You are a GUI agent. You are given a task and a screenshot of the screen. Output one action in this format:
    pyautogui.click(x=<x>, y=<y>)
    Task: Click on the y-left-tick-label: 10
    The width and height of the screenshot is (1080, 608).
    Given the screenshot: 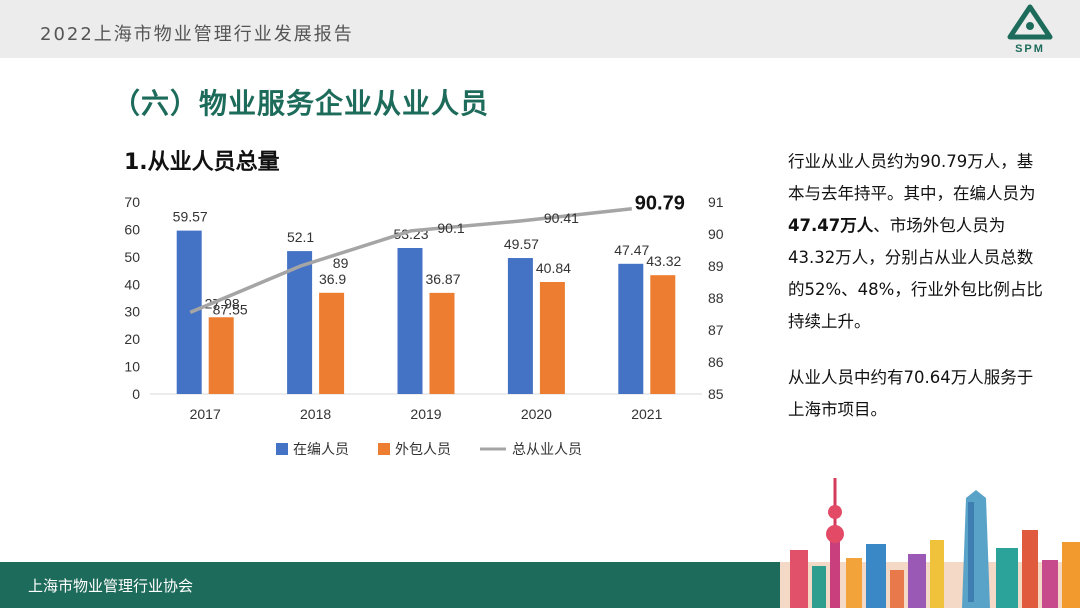 What is the action you would take?
    pyautogui.click(x=132, y=367)
    